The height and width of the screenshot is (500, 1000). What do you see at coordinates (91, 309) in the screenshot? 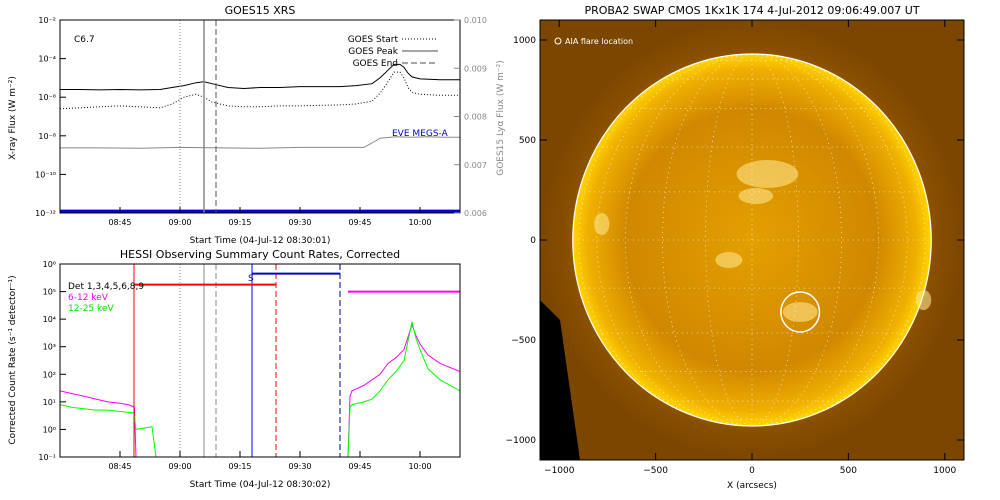
I see `hessi-legend-hi: 12-25 keV` at bounding box center [91, 309].